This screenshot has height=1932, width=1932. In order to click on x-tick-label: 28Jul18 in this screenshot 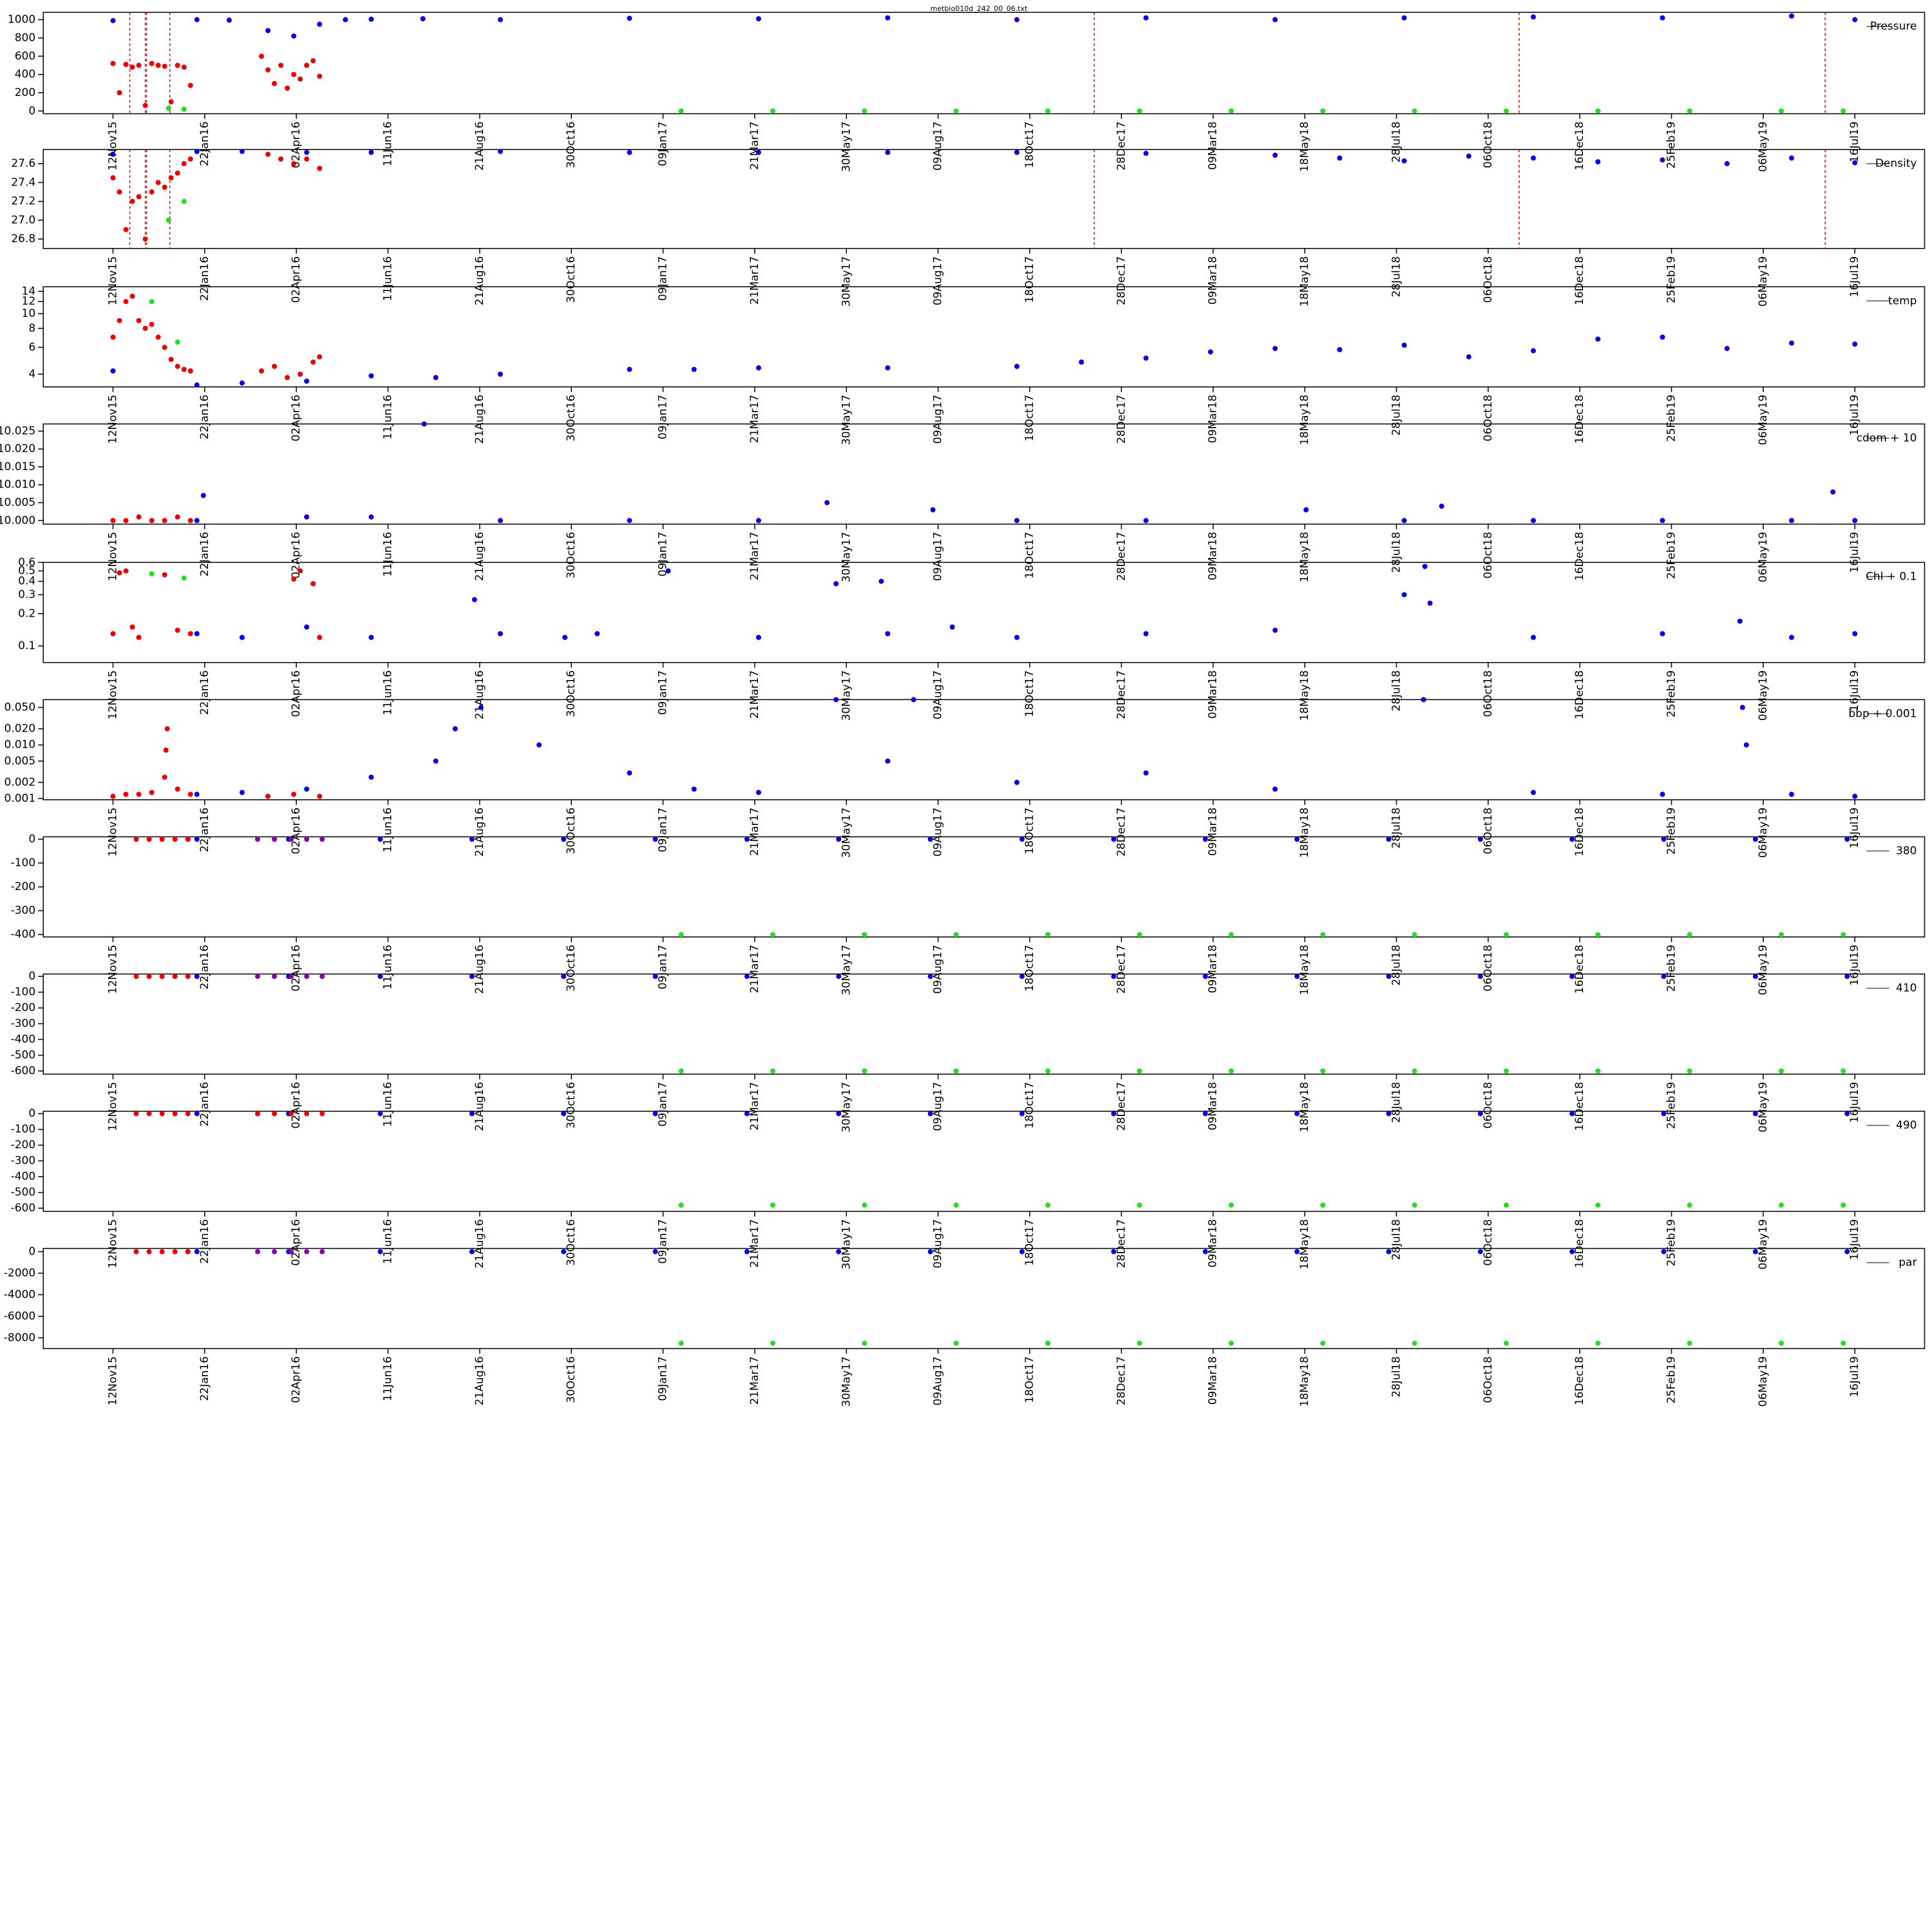, I will do `click(1397, 828)`.